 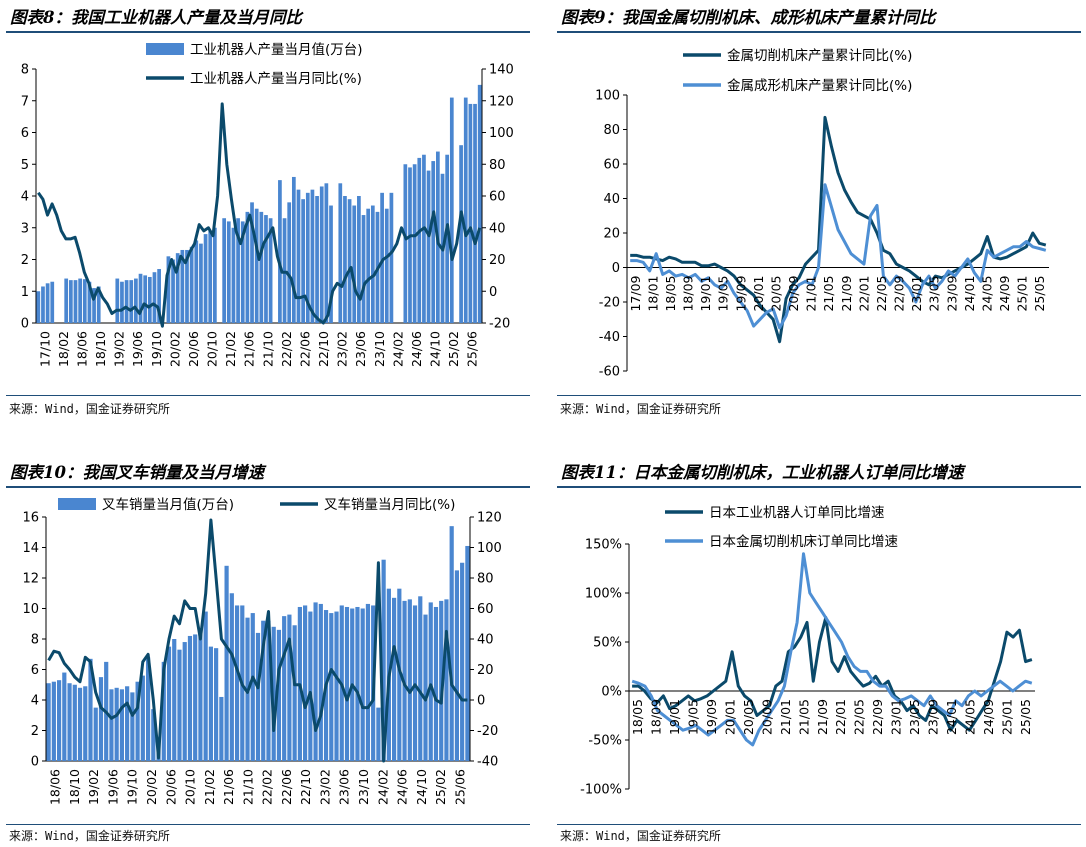 I want to click on x-tick-label: 21/05, so click(x=803, y=717).